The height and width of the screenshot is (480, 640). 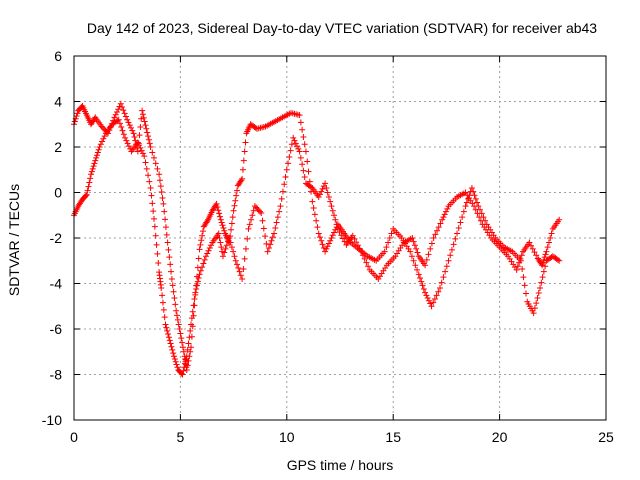 What do you see at coordinates (500, 437) in the screenshot?
I see `x-tick-label: 20` at bounding box center [500, 437].